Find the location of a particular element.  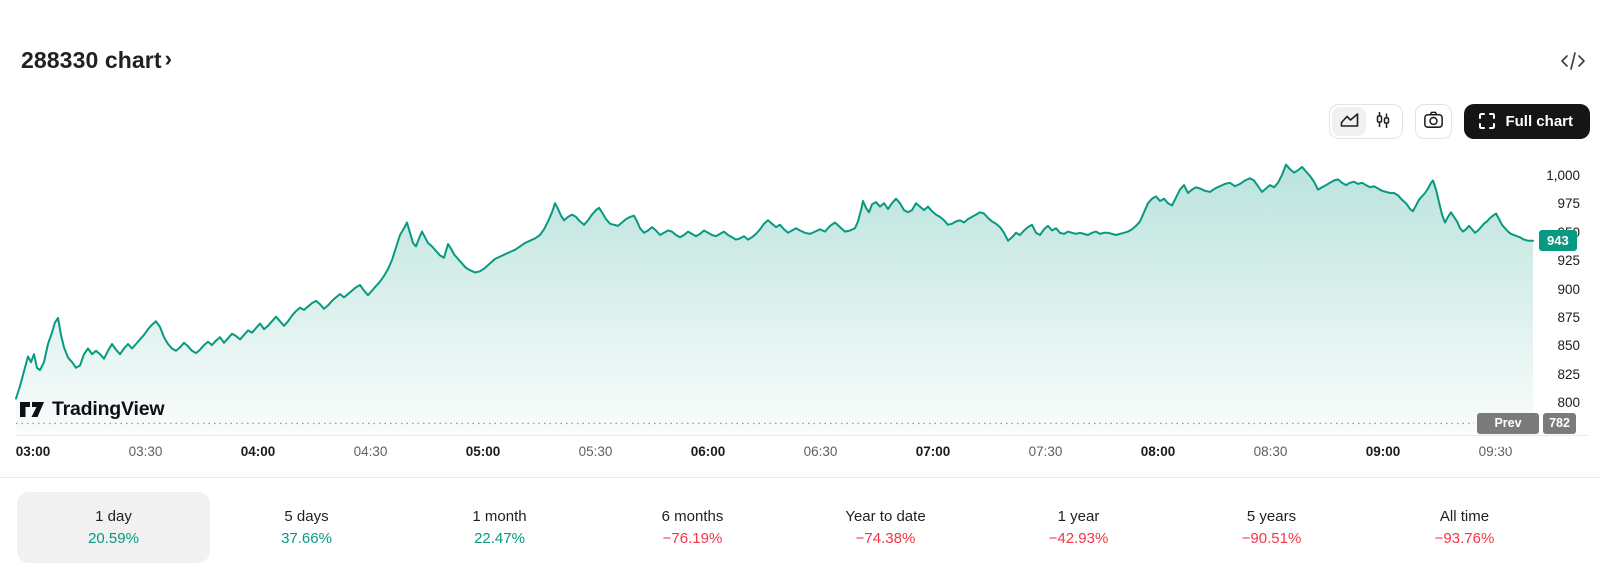

x-tick-0930: 09:30 is located at coordinates (1496, 451).